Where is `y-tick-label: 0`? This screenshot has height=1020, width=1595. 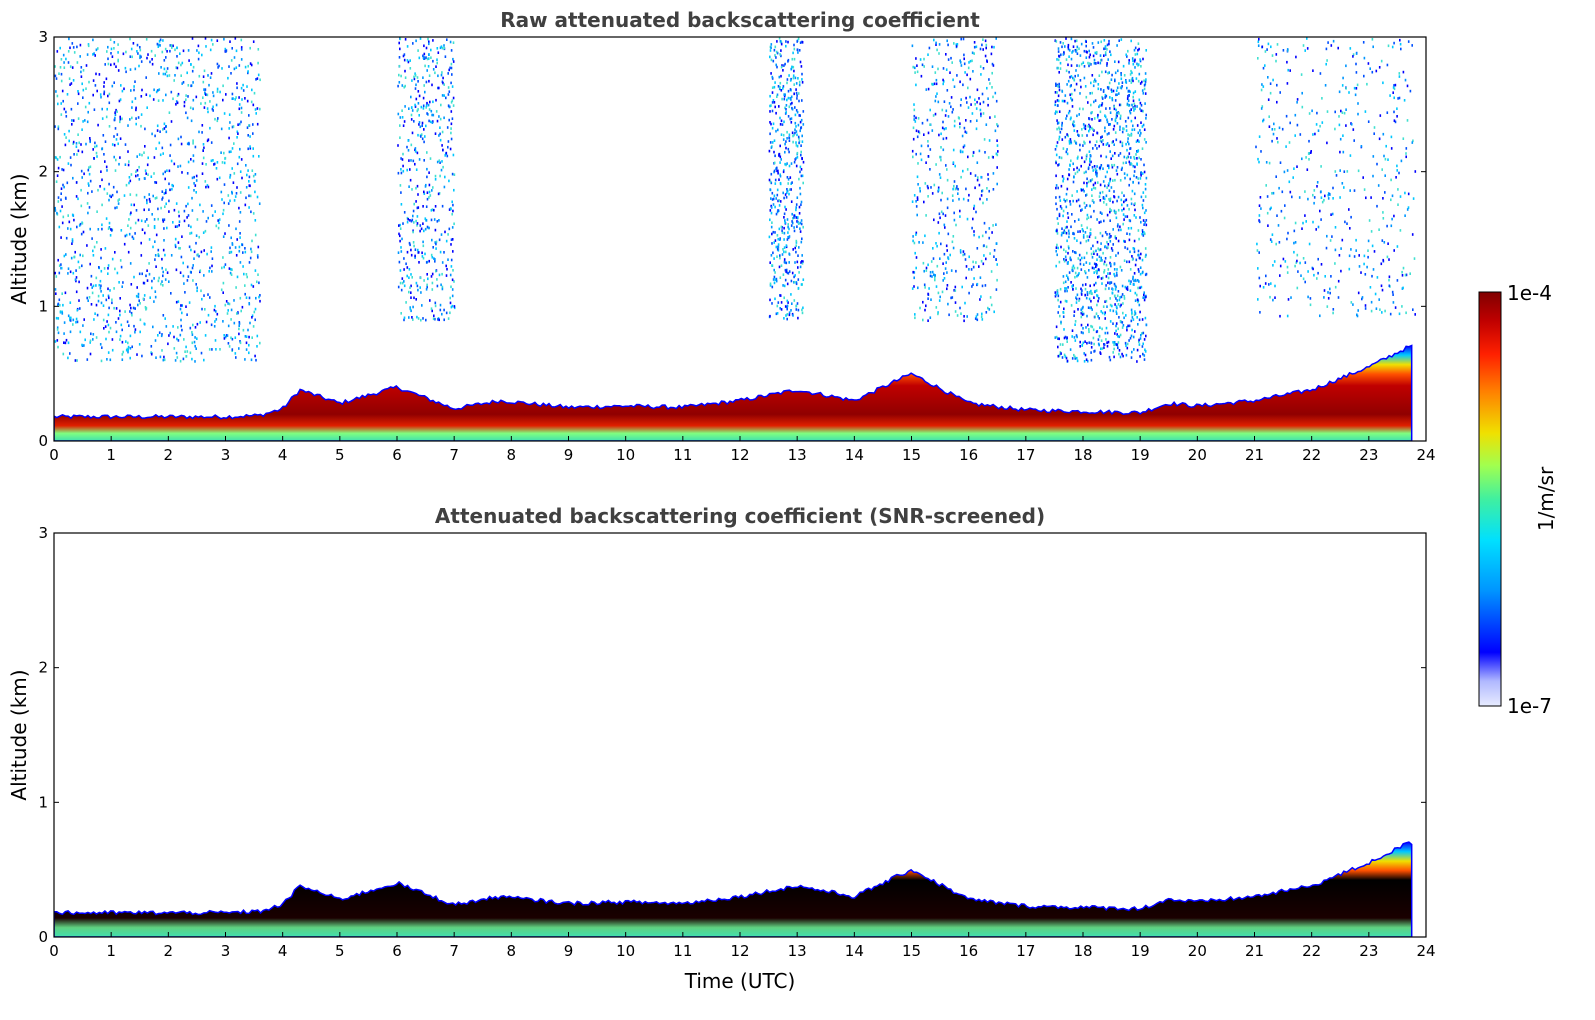 y-tick-label: 0 is located at coordinates (43, 441).